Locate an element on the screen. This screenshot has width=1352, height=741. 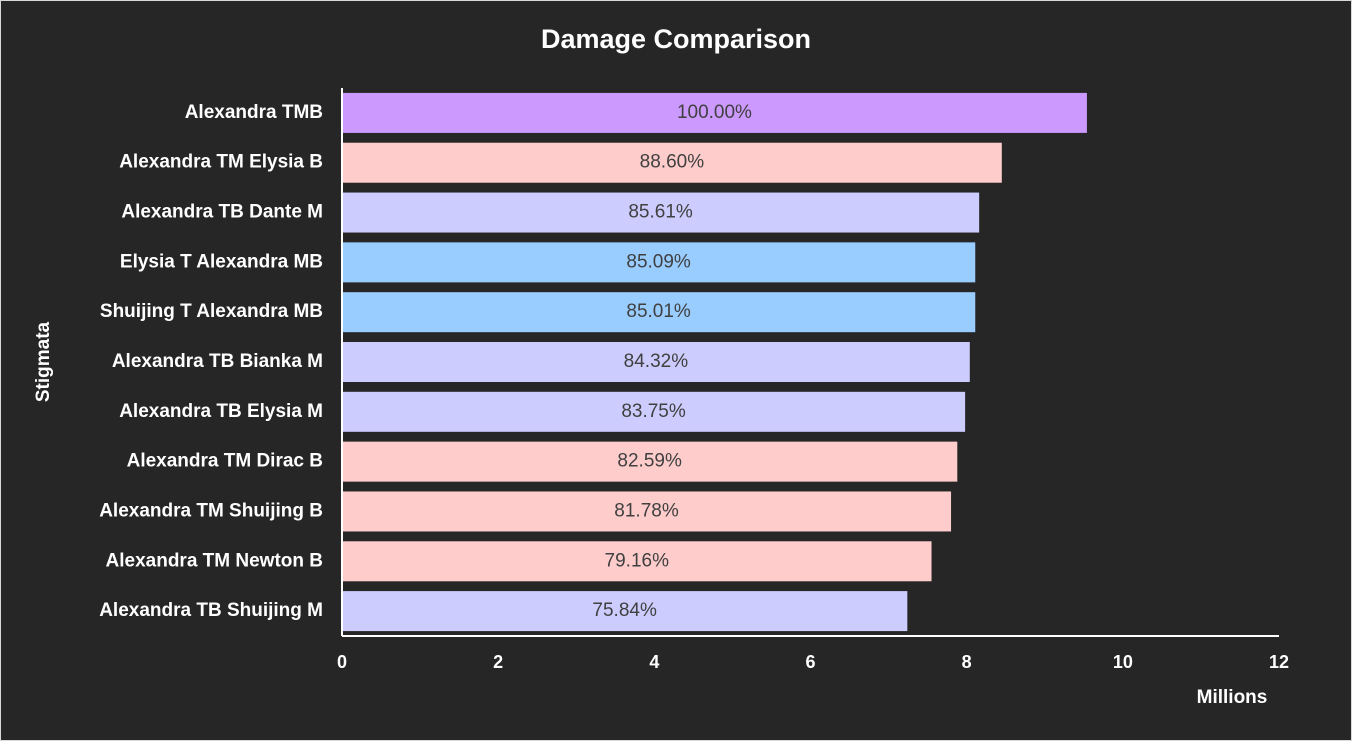
bar-label: 75.84% is located at coordinates (624, 610).